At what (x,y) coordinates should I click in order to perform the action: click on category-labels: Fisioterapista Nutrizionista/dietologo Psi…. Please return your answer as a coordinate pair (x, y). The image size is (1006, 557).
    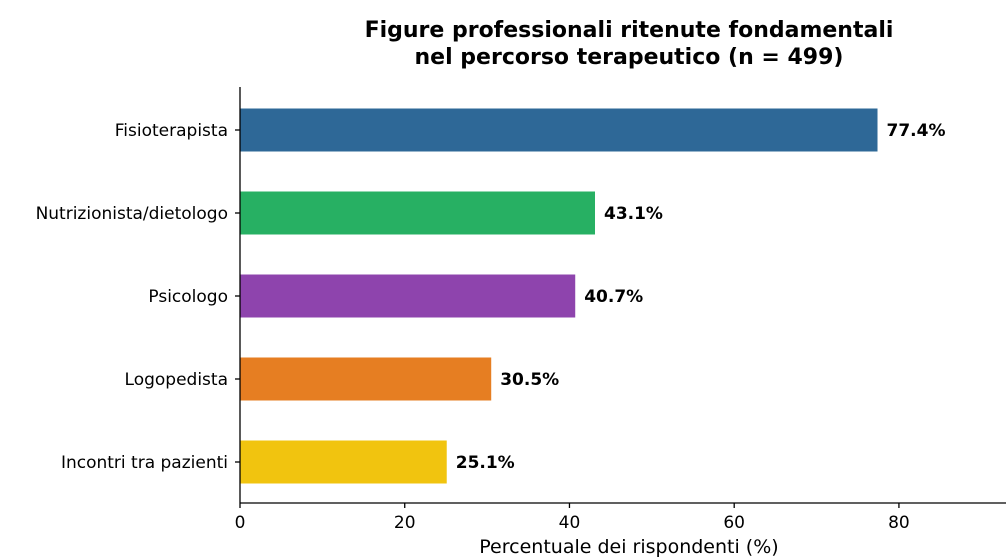
    Looking at the image, I should click on (138, 297).